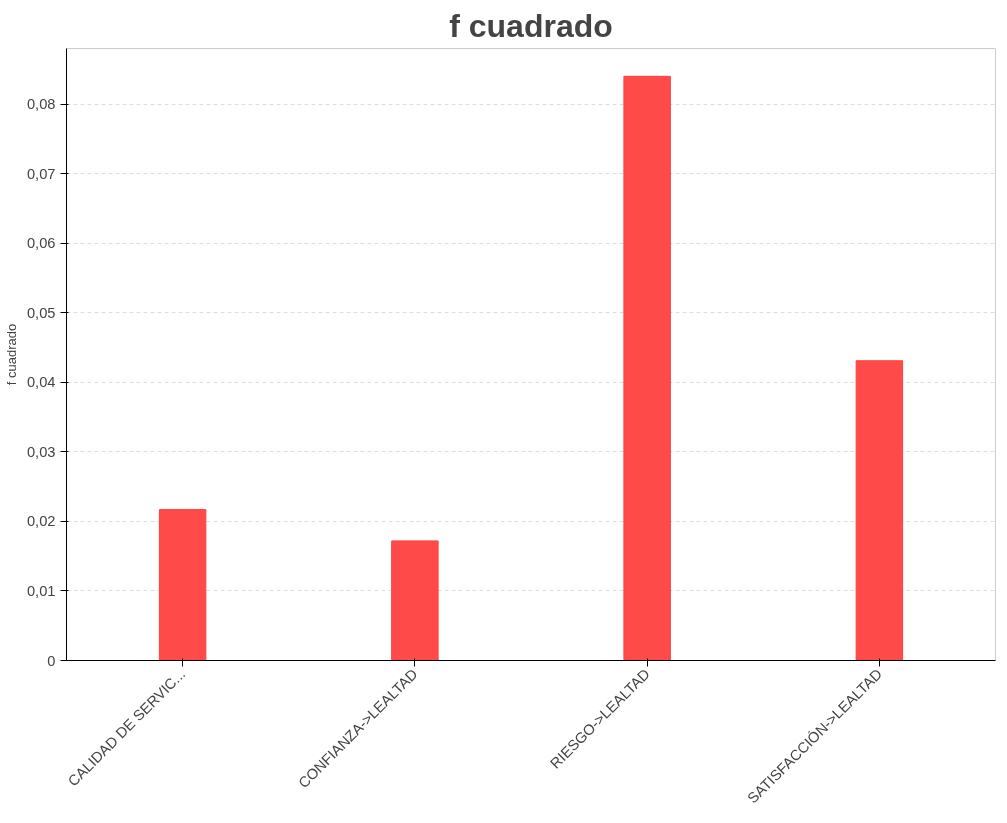  What do you see at coordinates (41, 590) in the screenshot?
I see `y-tick-label: 0,01` at bounding box center [41, 590].